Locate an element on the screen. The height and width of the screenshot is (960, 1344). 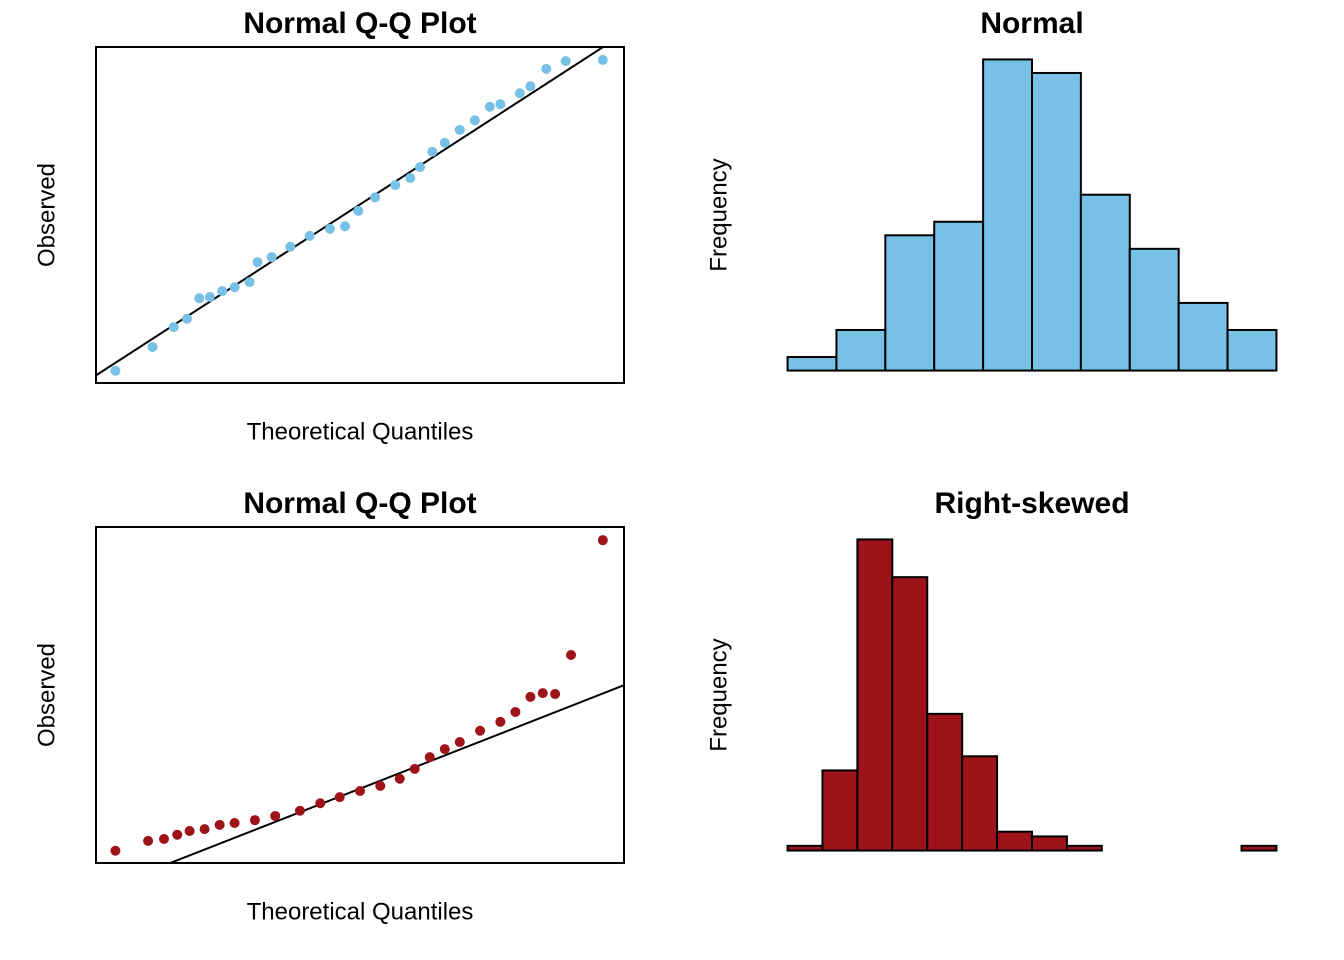
chart-title: Normal is located at coordinates (1031, 23).